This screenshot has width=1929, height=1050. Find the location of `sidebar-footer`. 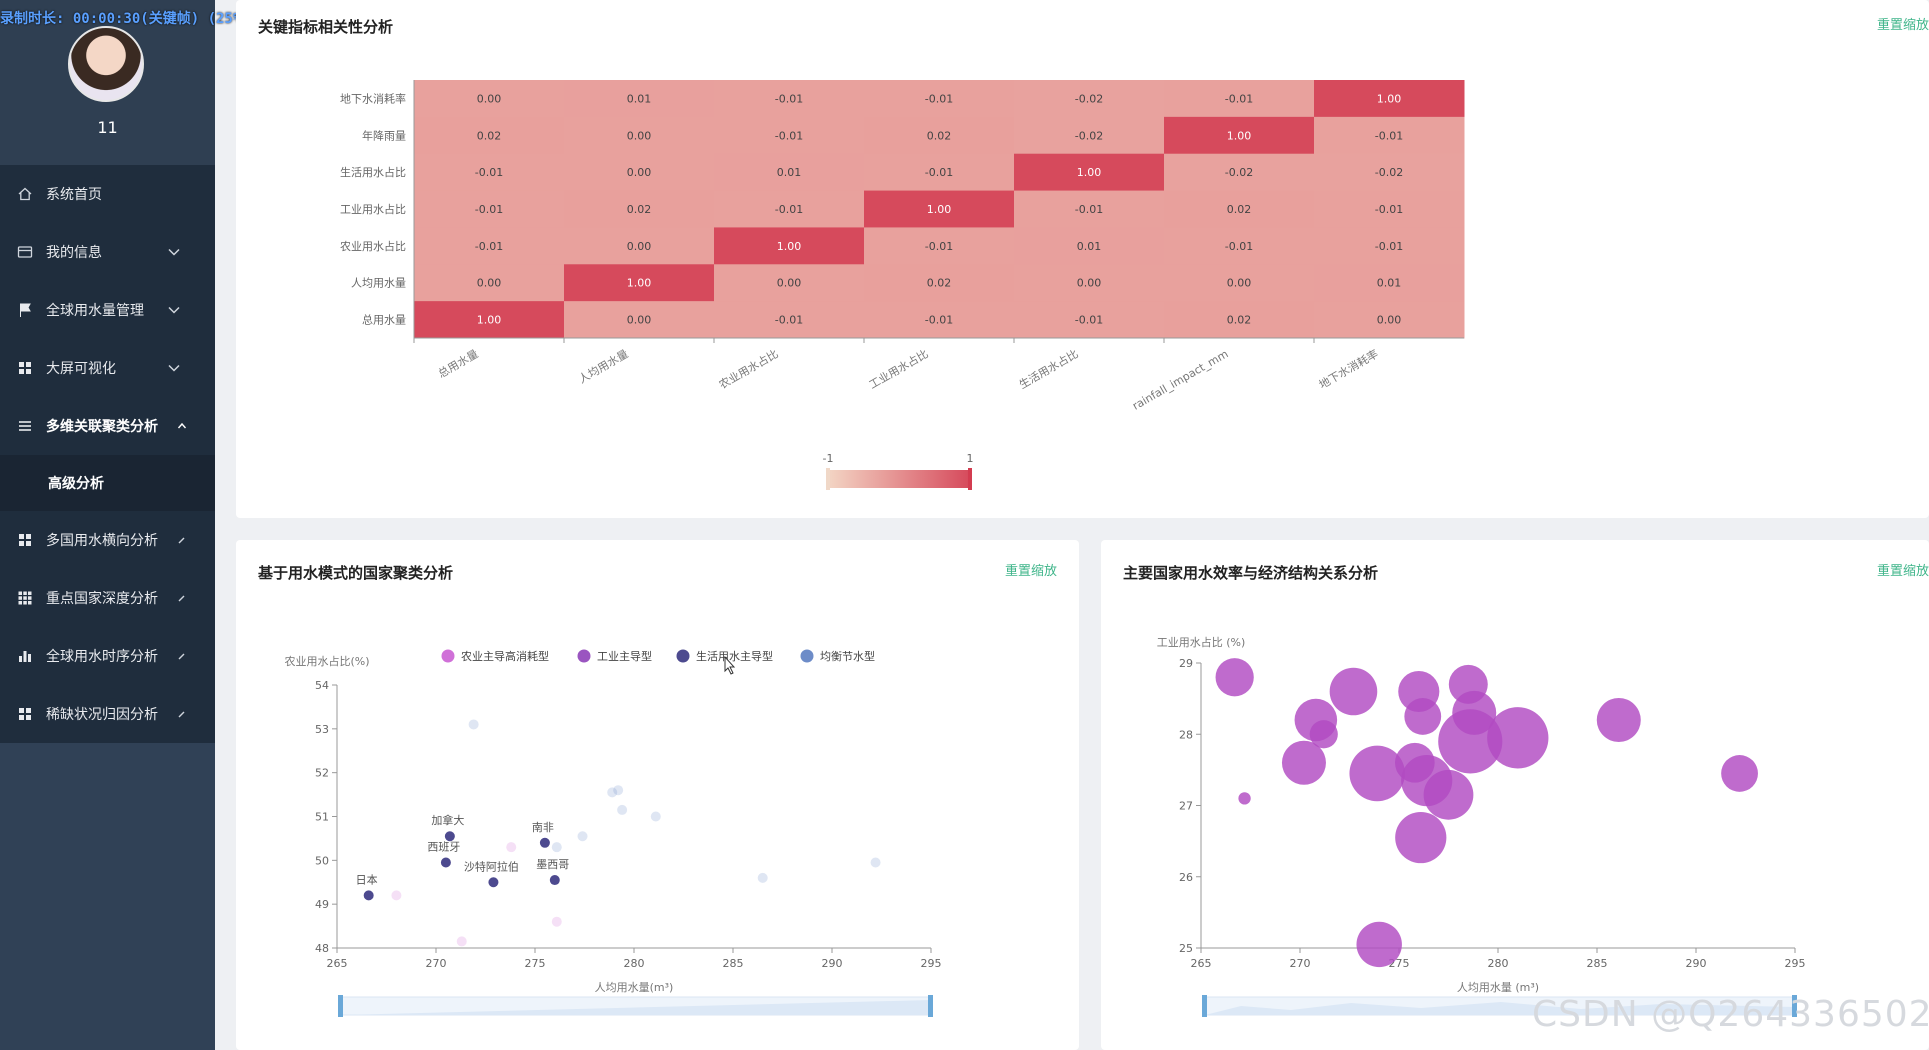

sidebar-footer is located at coordinates (107, 901).